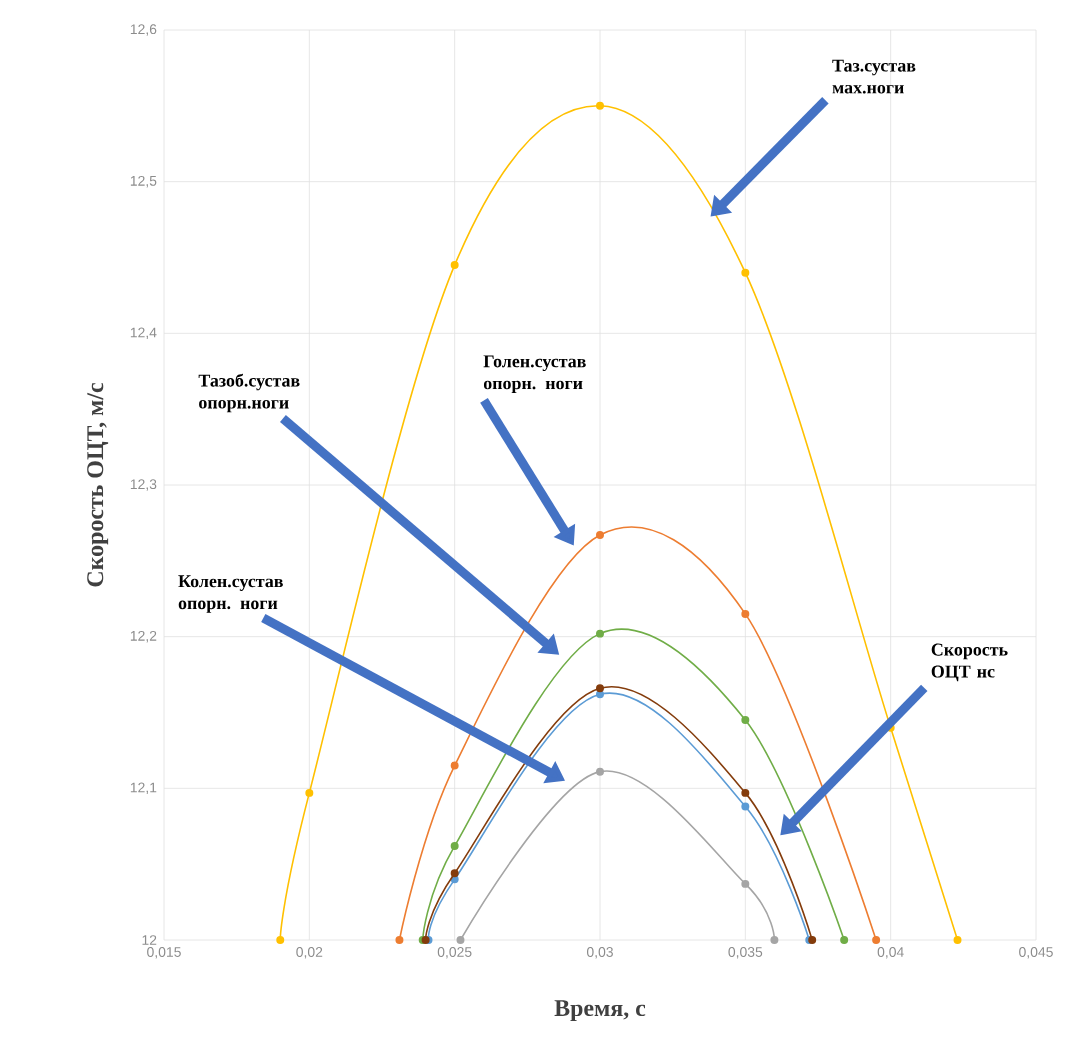 This screenshot has height=1056, width=1070. What do you see at coordinates (874, 76) in the screenshot?
I see `annotation: Таз.сустав мах.ноги` at bounding box center [874, 76].